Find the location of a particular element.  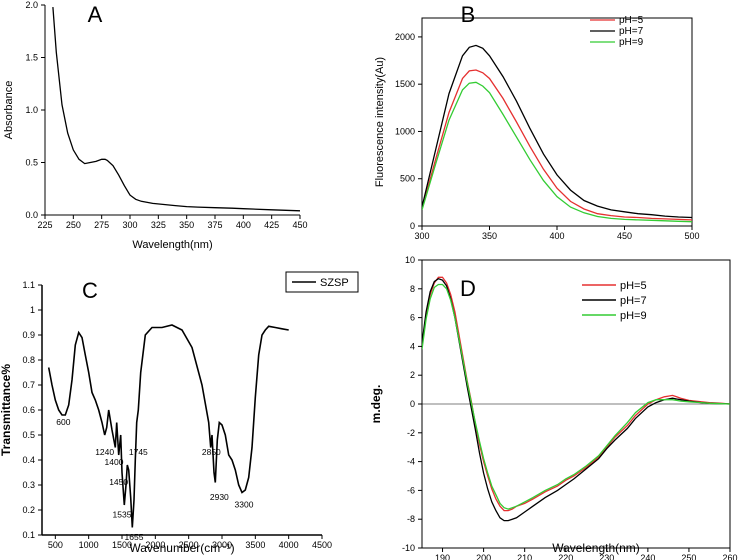

y-axis-label: Absorbance is located at coordinates (9, 110).